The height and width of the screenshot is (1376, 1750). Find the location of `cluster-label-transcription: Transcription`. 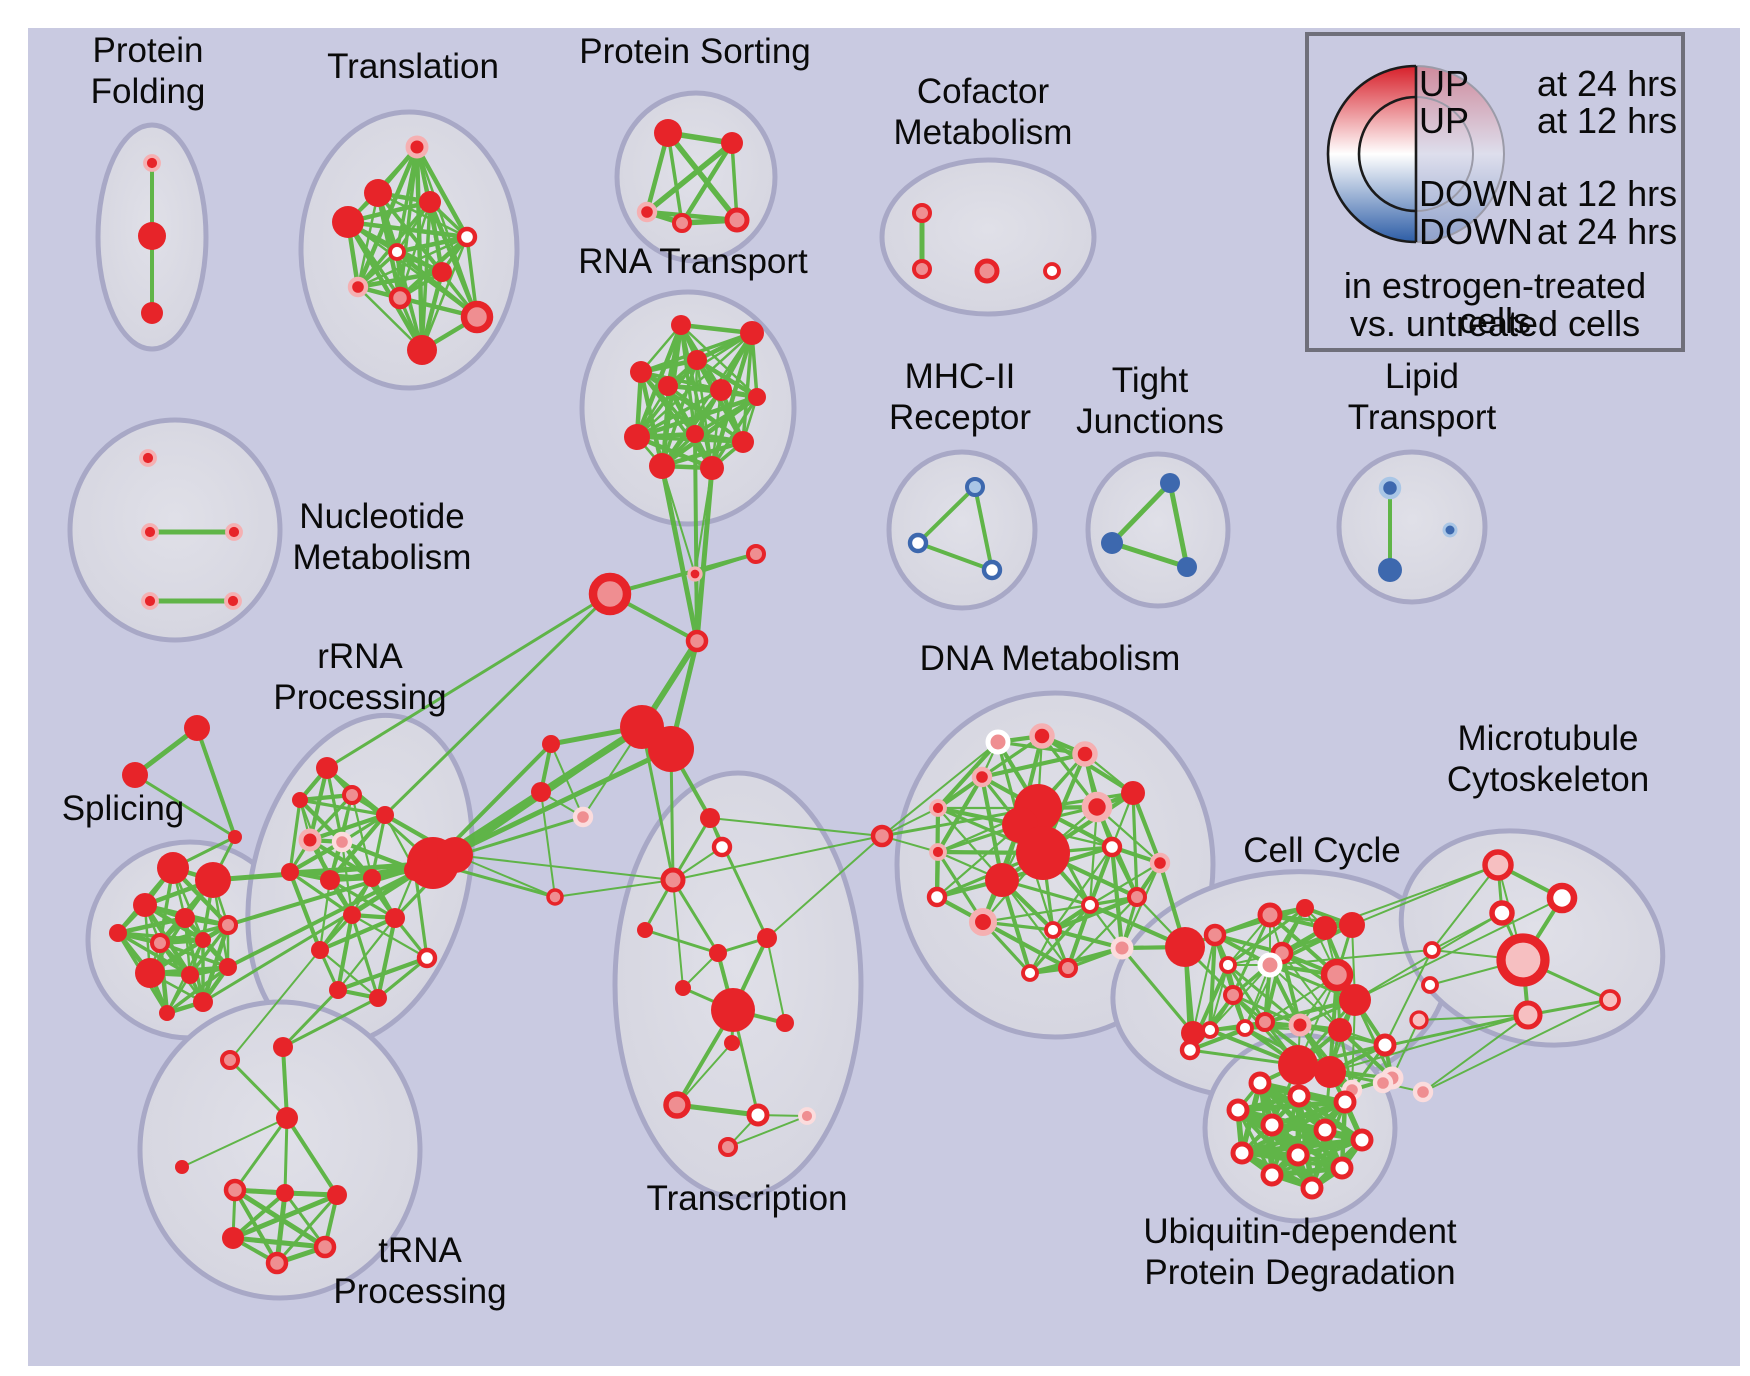

cluster-label-transcription: Transcription is located at coordinates (747, 1198).